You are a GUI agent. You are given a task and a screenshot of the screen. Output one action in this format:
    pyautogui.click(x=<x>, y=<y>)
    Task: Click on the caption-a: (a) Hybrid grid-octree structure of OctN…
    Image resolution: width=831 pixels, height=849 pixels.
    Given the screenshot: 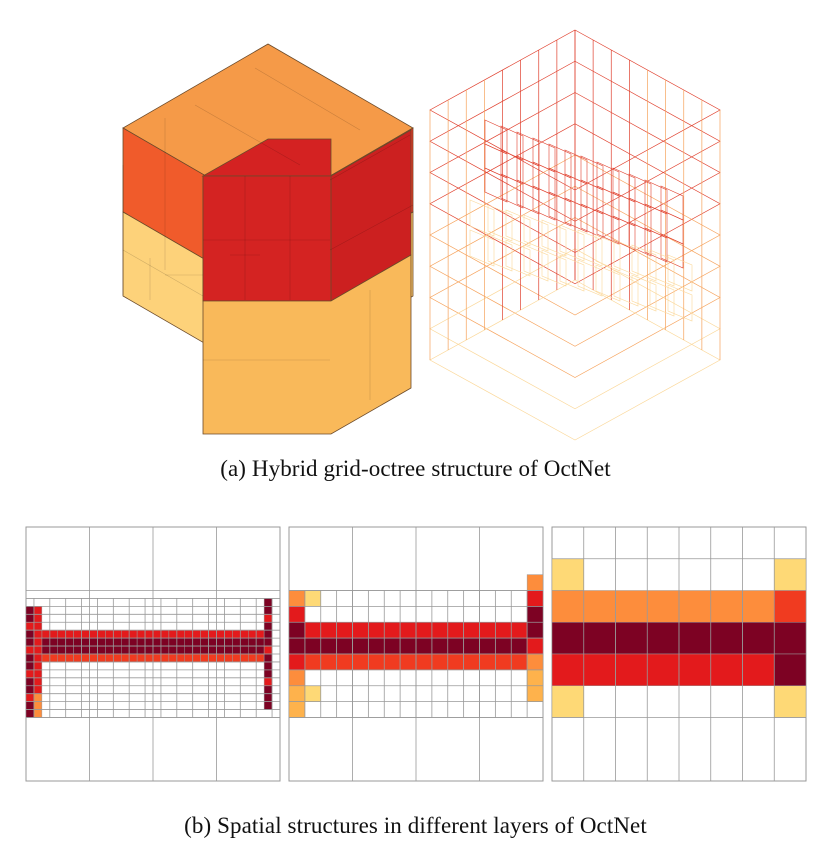 What is the action you would take?
    pyautogui.click(x=415, y=468)
    